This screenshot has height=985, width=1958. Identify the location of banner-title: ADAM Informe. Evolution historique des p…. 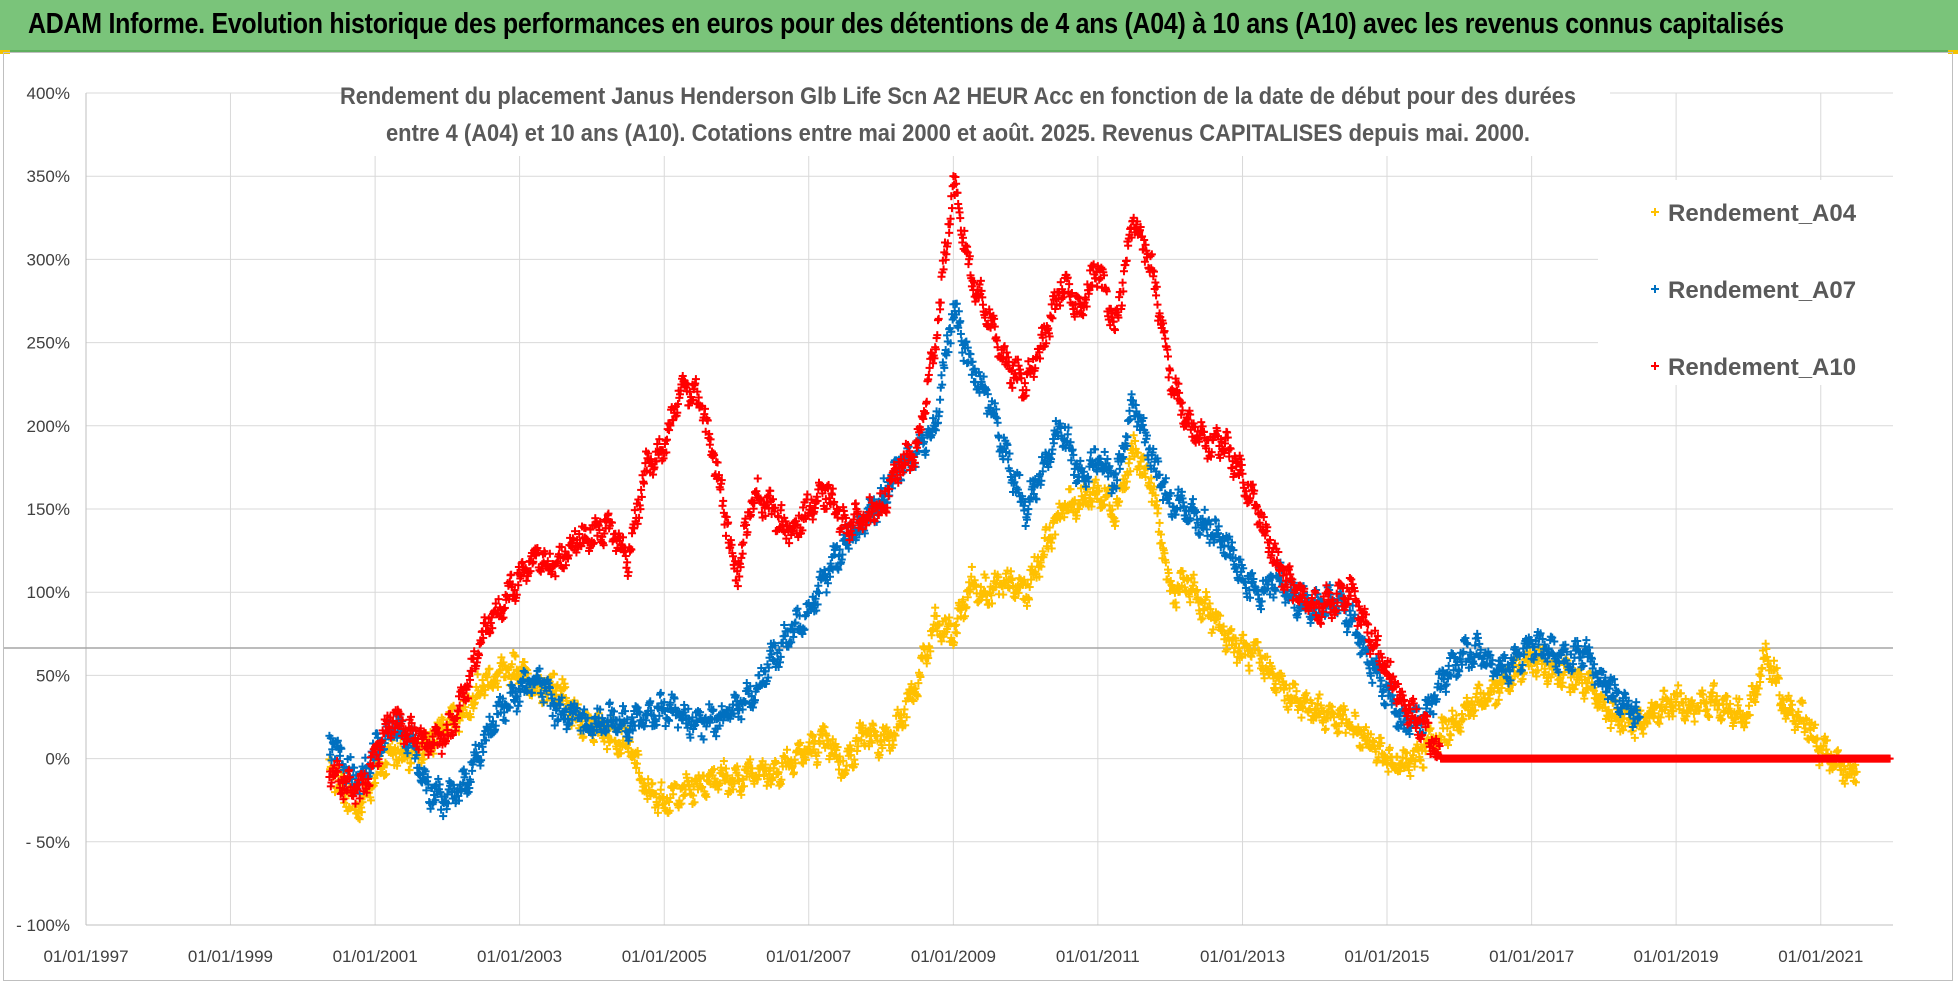
(906, 24).